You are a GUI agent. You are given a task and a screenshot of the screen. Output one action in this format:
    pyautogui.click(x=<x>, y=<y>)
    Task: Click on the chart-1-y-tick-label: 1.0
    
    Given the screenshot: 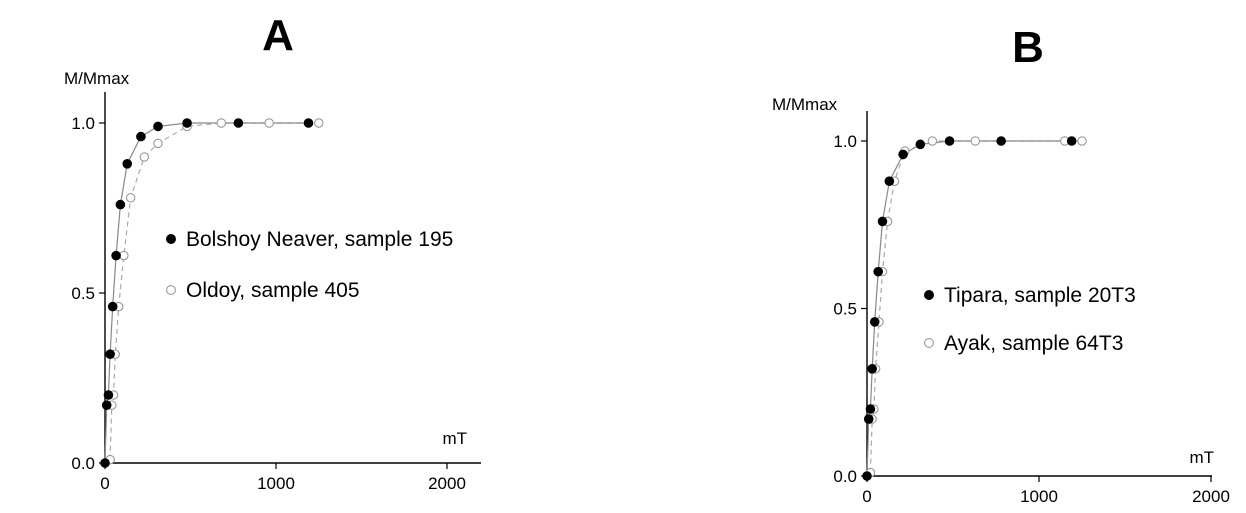 What is the action you would take?
    pyautogui.click(x=845, y=141)
    